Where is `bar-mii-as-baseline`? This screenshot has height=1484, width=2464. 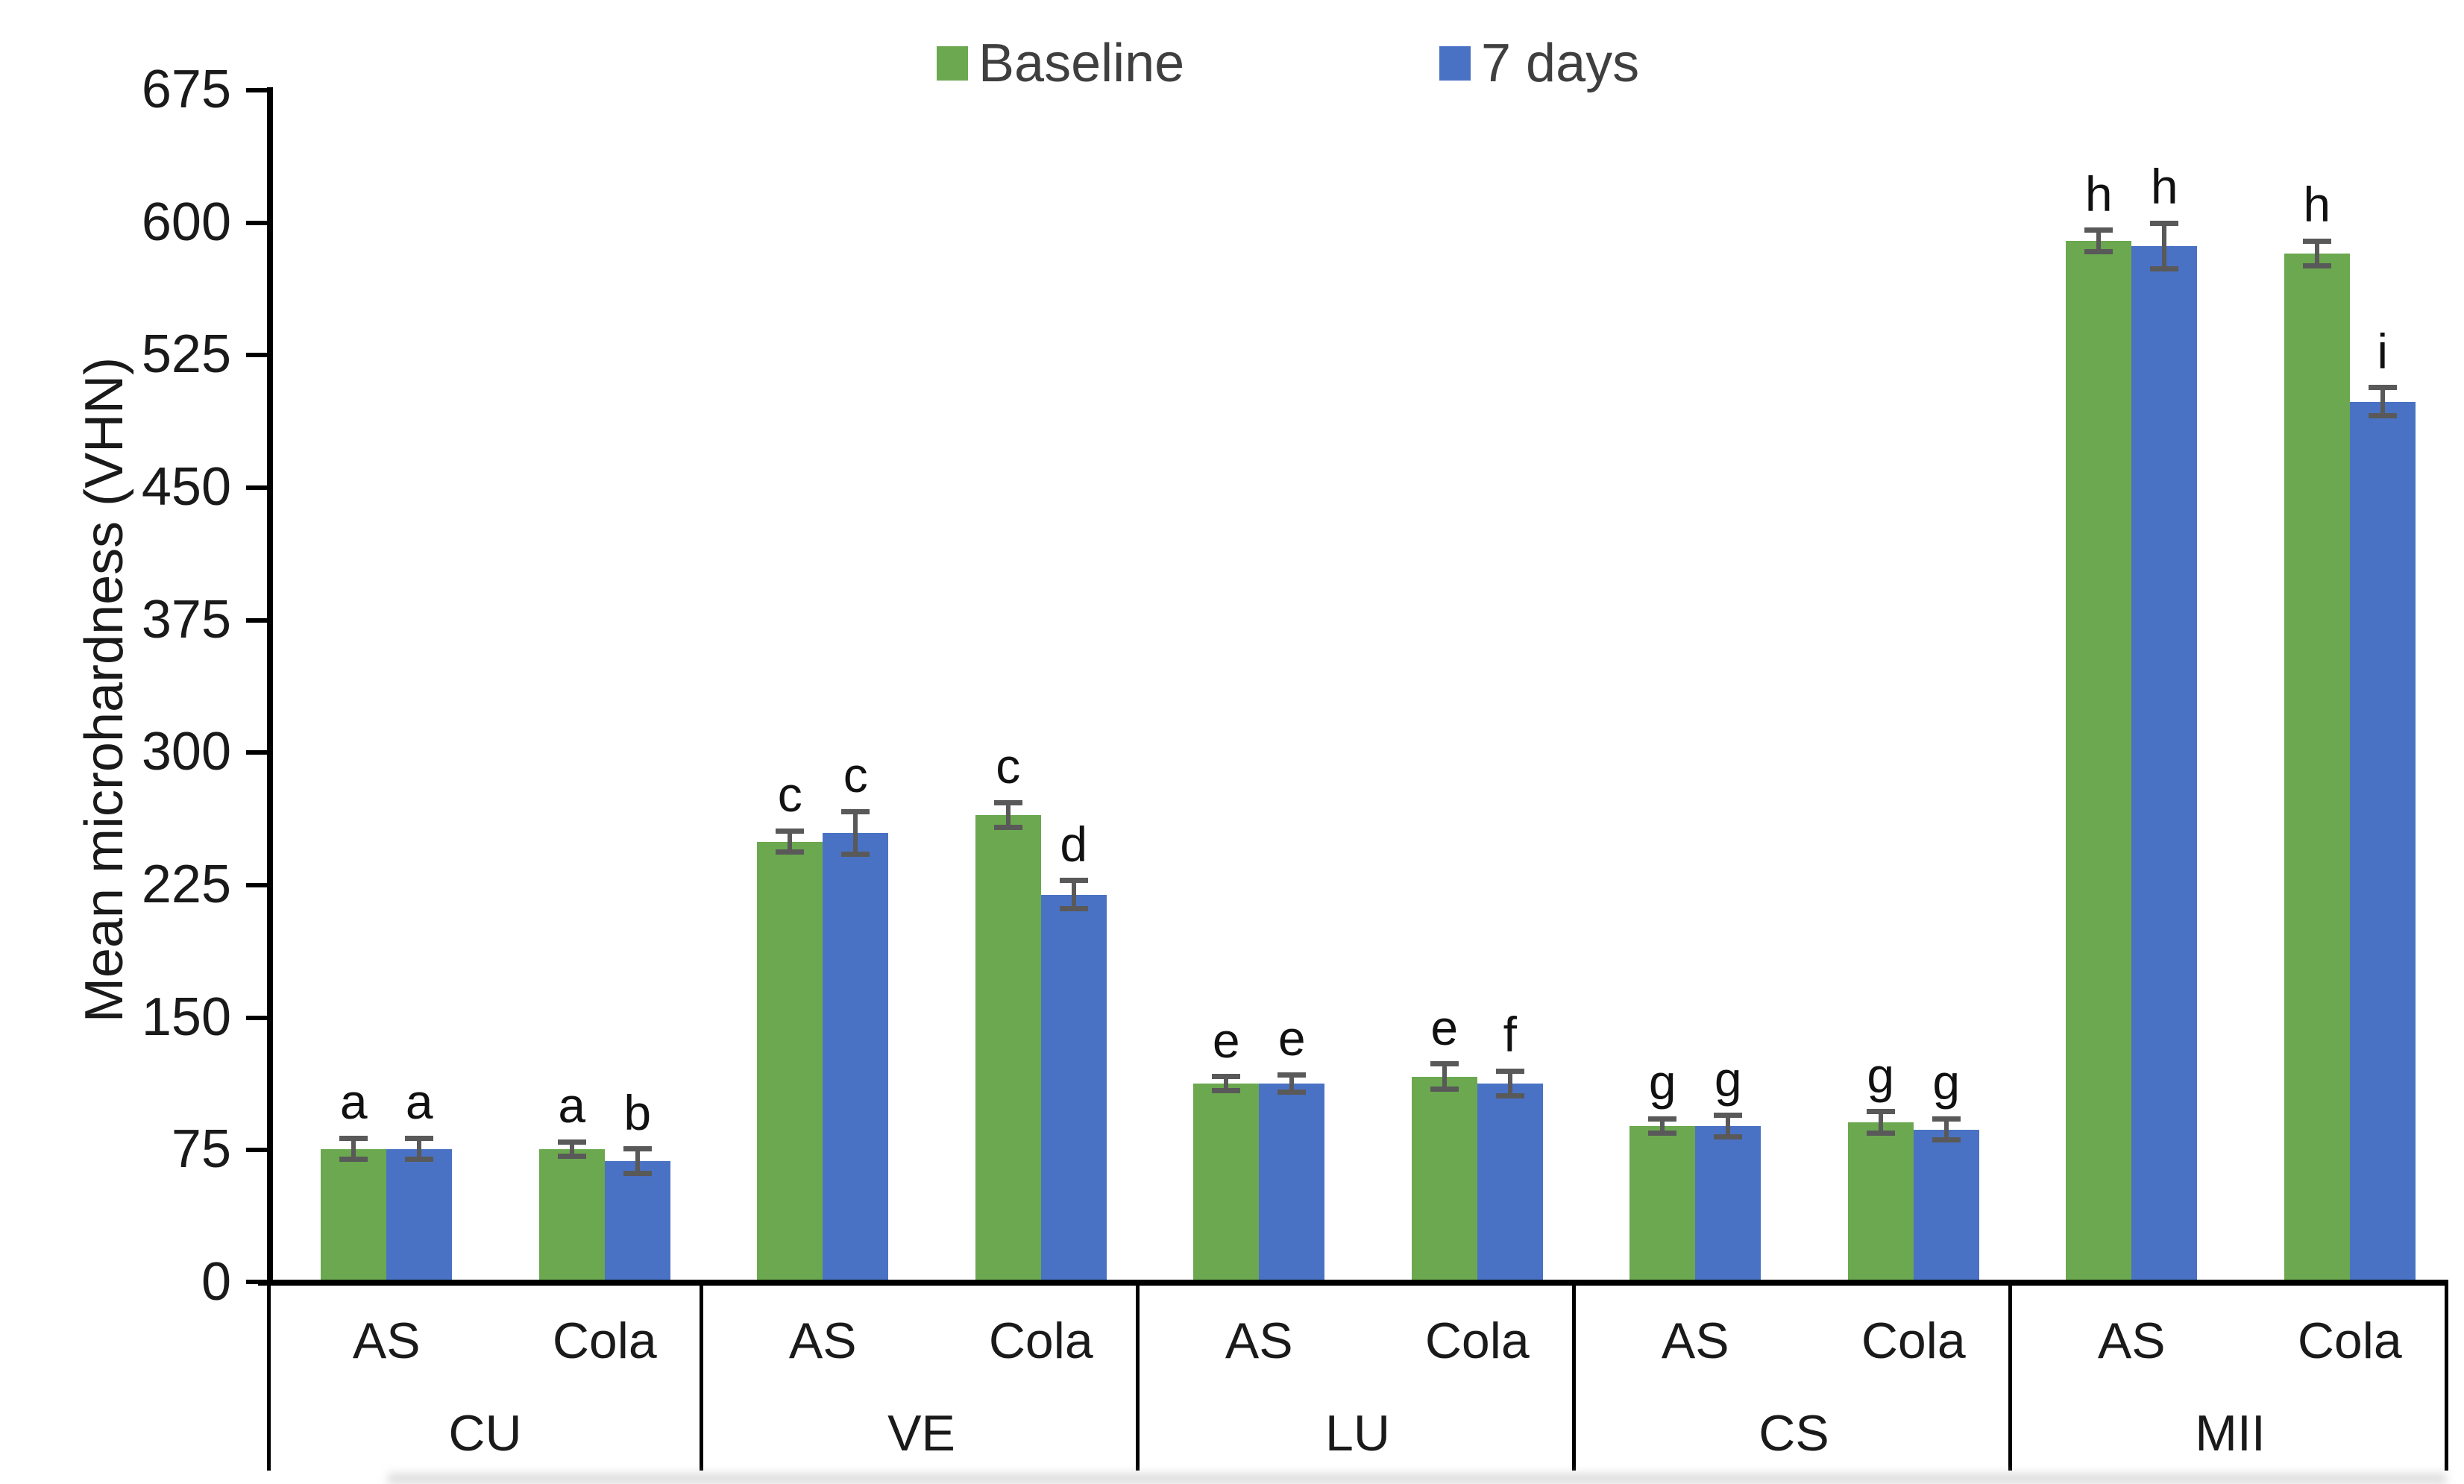 bar-mii-as-baseline is located at coordinates (2099, 760).